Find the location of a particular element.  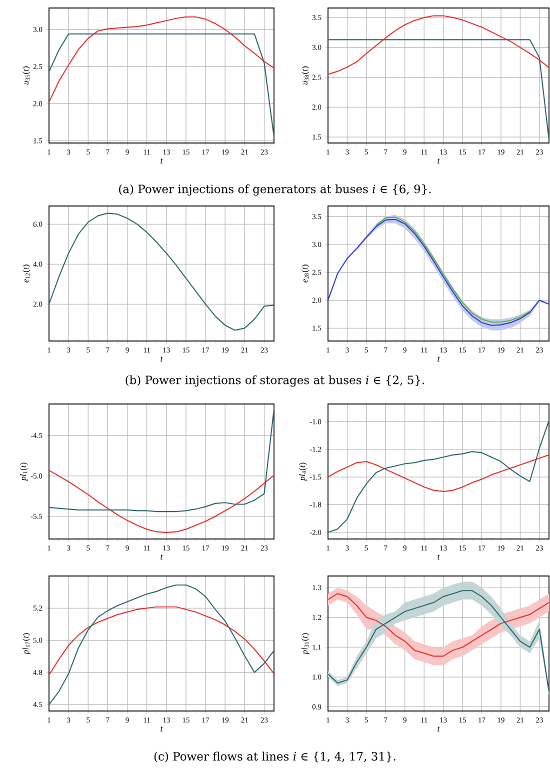

text: (a) Power injections of generators at buses i ∈ {6, 9}. is located at coordinates (275, 190).